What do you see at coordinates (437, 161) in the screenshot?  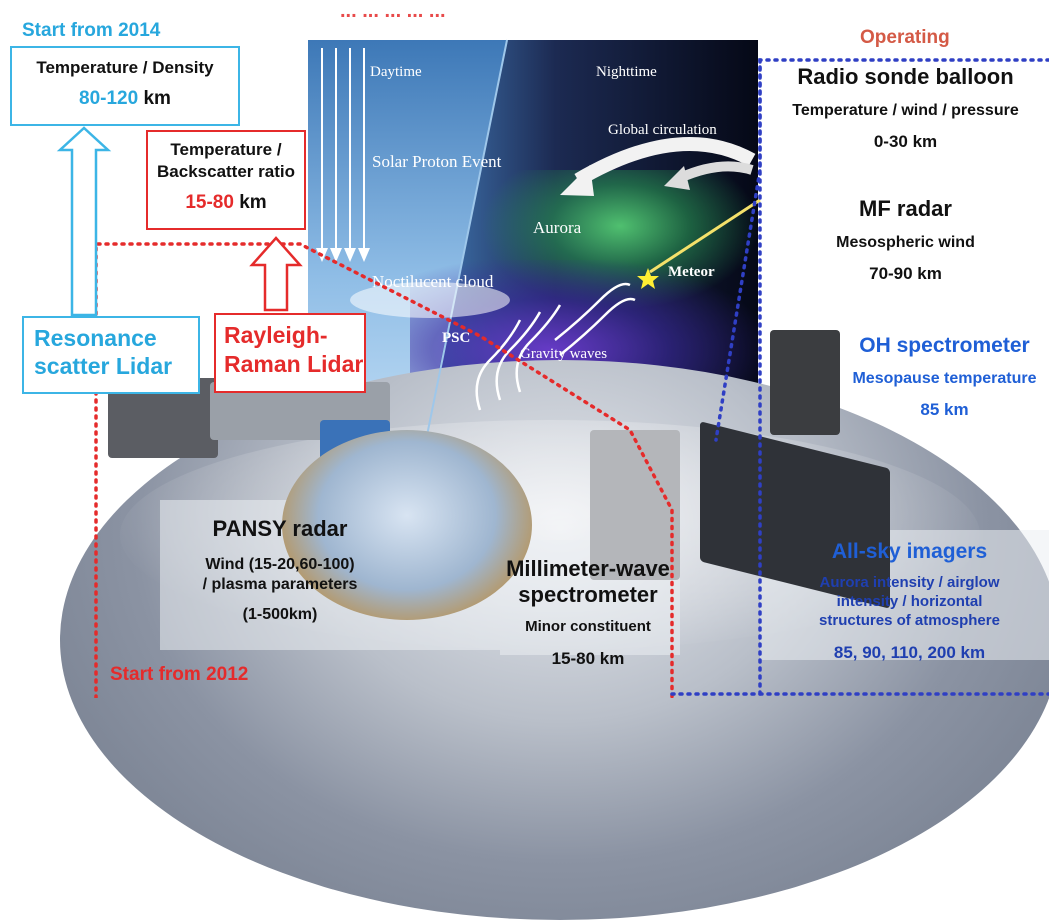 I see `solar-proton-label: Solar Proton Event` at bounding box center [437, 161].